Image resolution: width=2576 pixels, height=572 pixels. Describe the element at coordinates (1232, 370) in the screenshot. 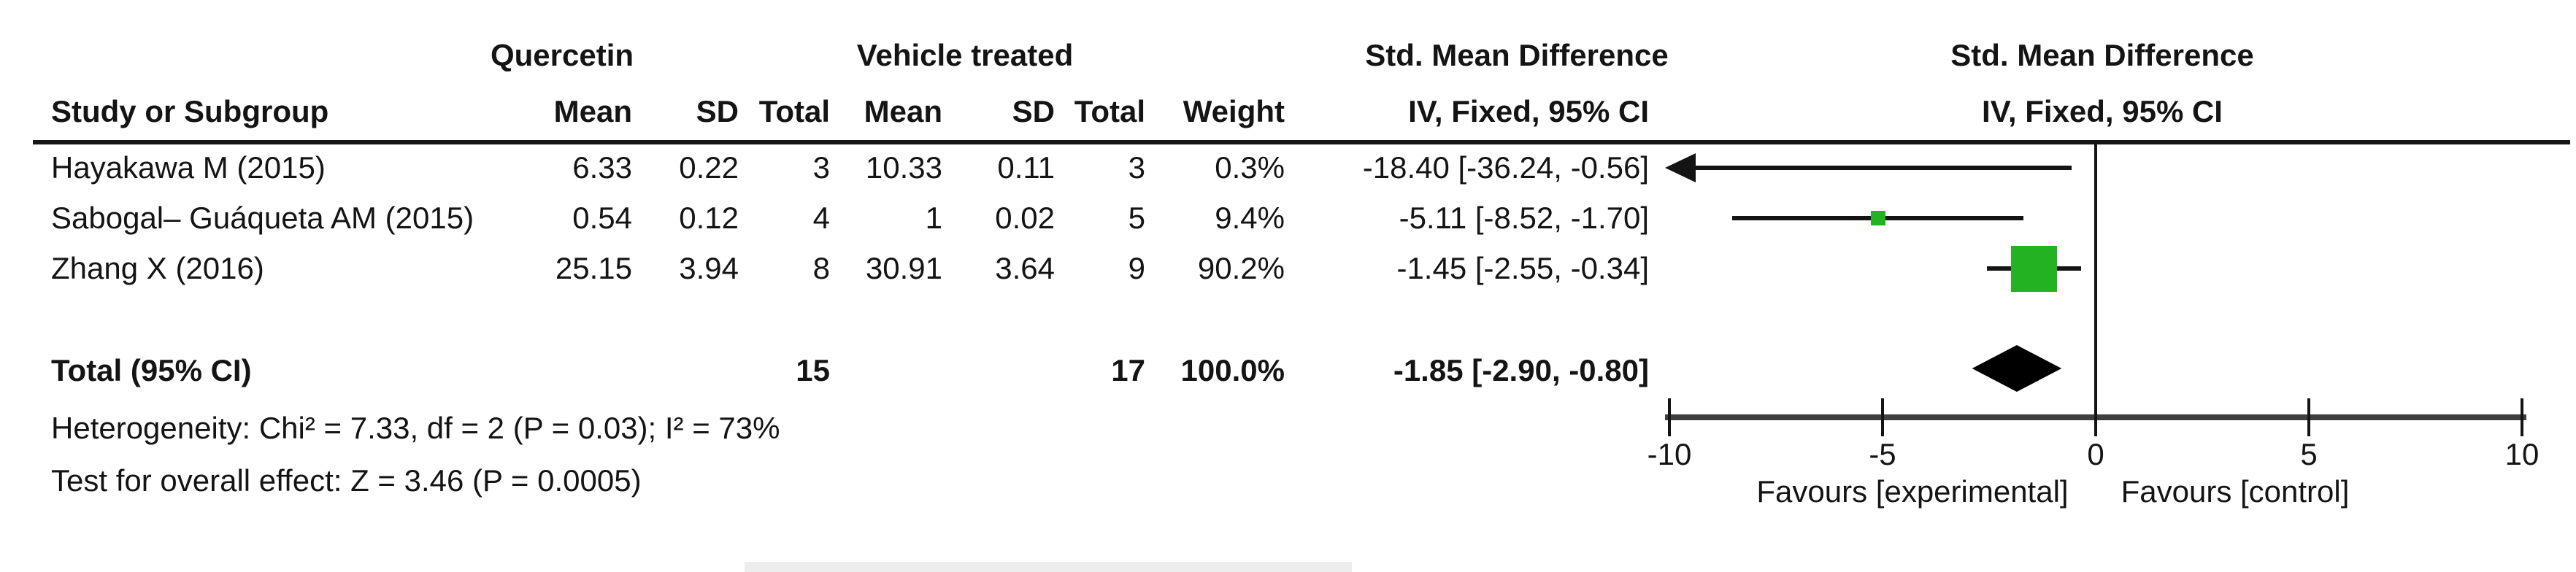

I see `total-weight-cell: 100.0%` at that location.